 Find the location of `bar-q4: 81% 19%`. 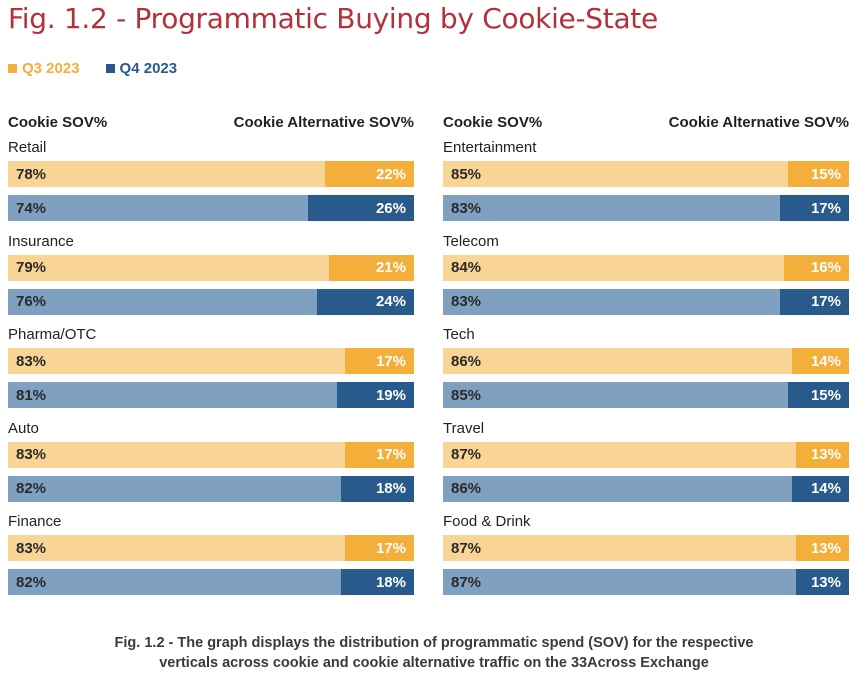

bar-q4: 81% 19% is located at coordinates (211, 395).